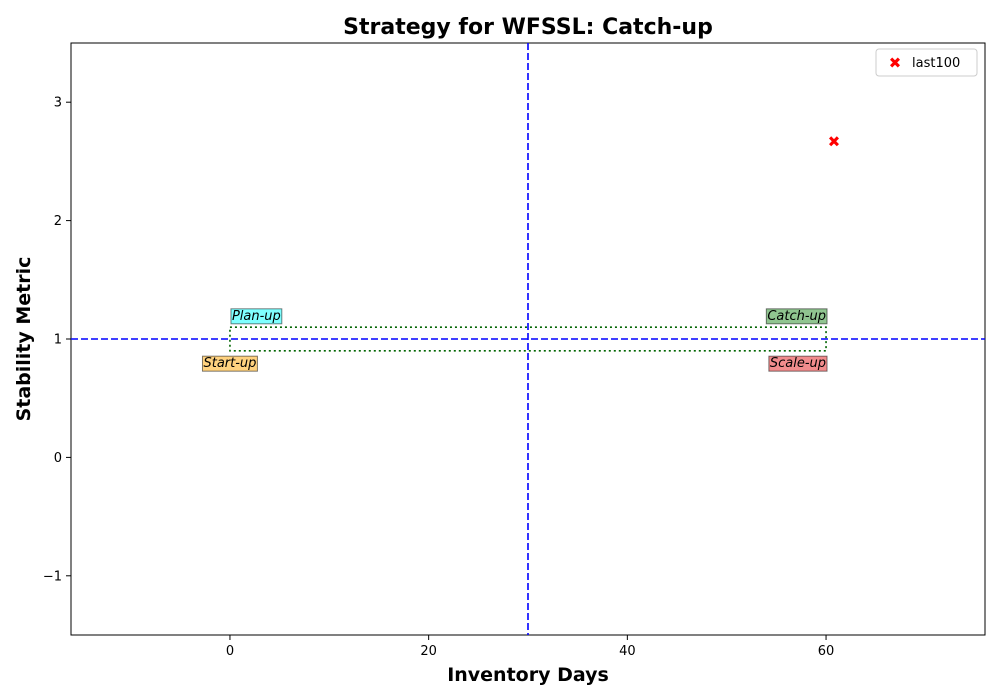 The height and width of the screenshot is (700, 1000). I want to click on y-tick-label: −1, so click(52, 576).